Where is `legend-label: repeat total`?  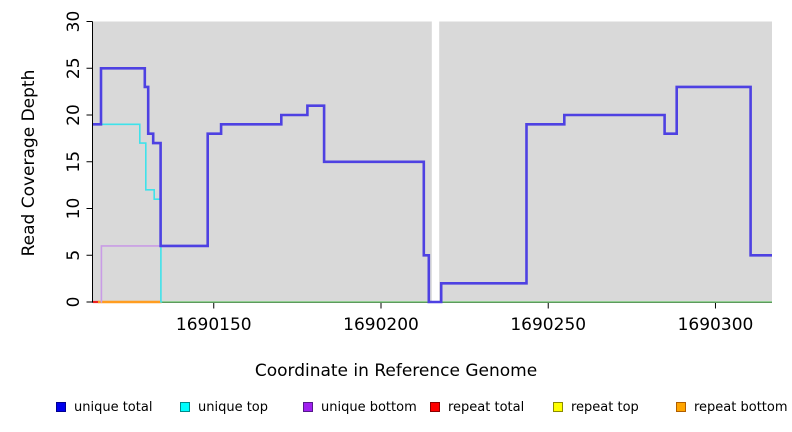
legend-label: repeat total is located at coordinates (486, 407).